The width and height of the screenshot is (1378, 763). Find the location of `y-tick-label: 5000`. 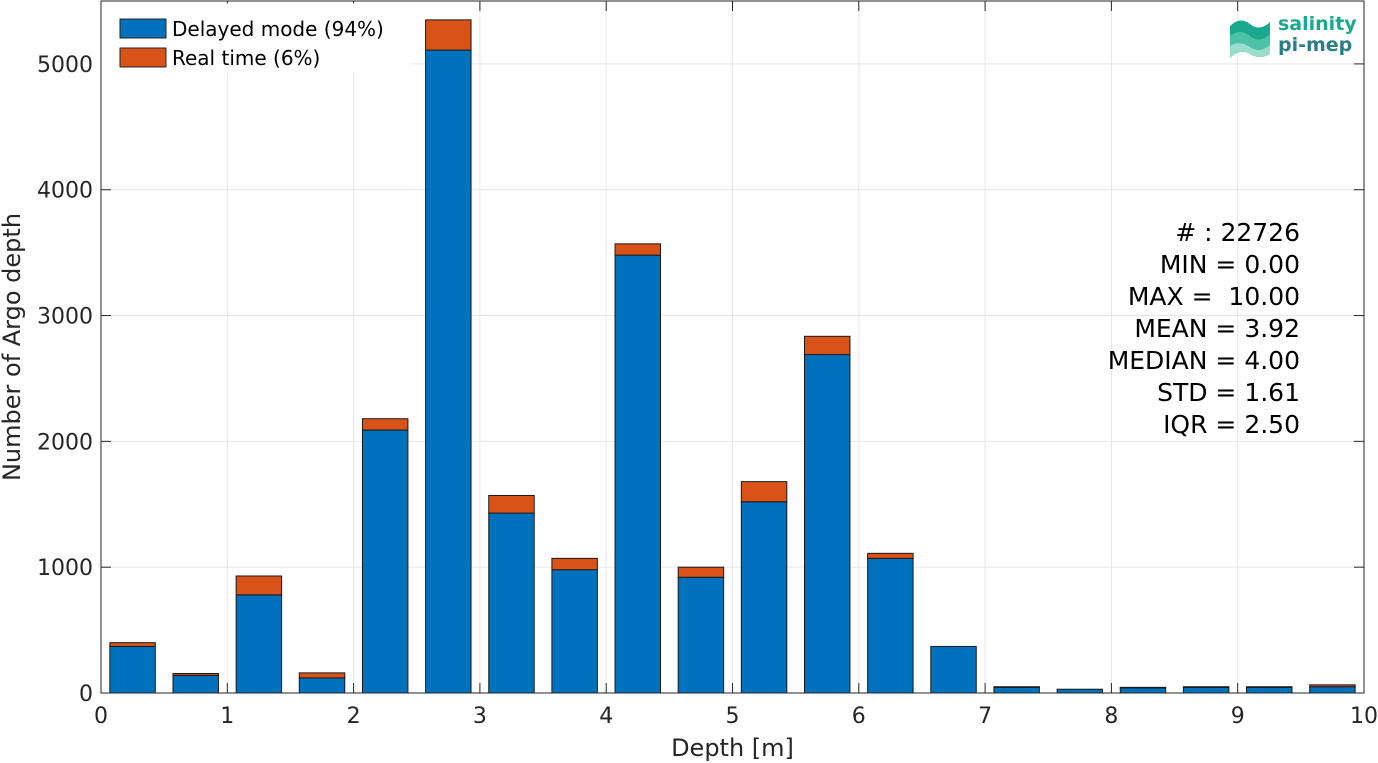

y-tick-label: 5000 is located at coordinates (65, 65).